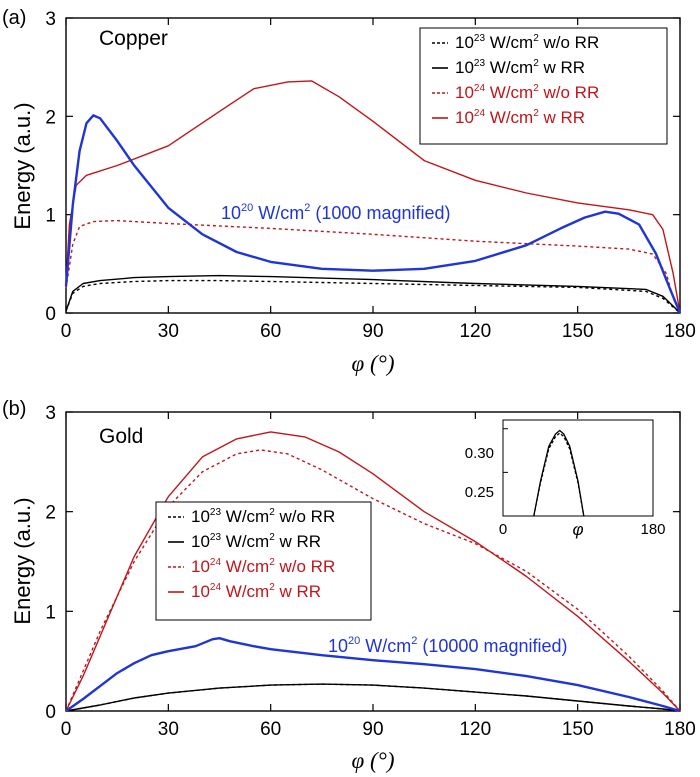 This screenshot has height=777, width=700. What do you see at coordinates (652, 529) in the screenshot?
I see `inset-xtick-label: 180` at bounding box center [652, 529].